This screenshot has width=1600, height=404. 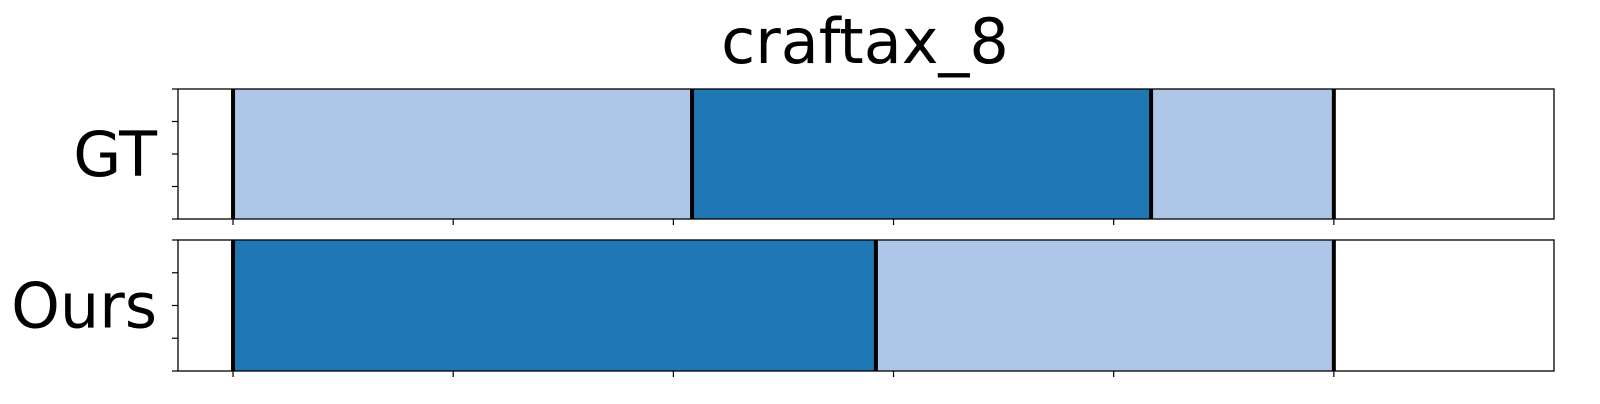 What do you see at coordinates (84, 306) in the screenshot?
I see `row-label: Ours` at bounding box center [84, 306].